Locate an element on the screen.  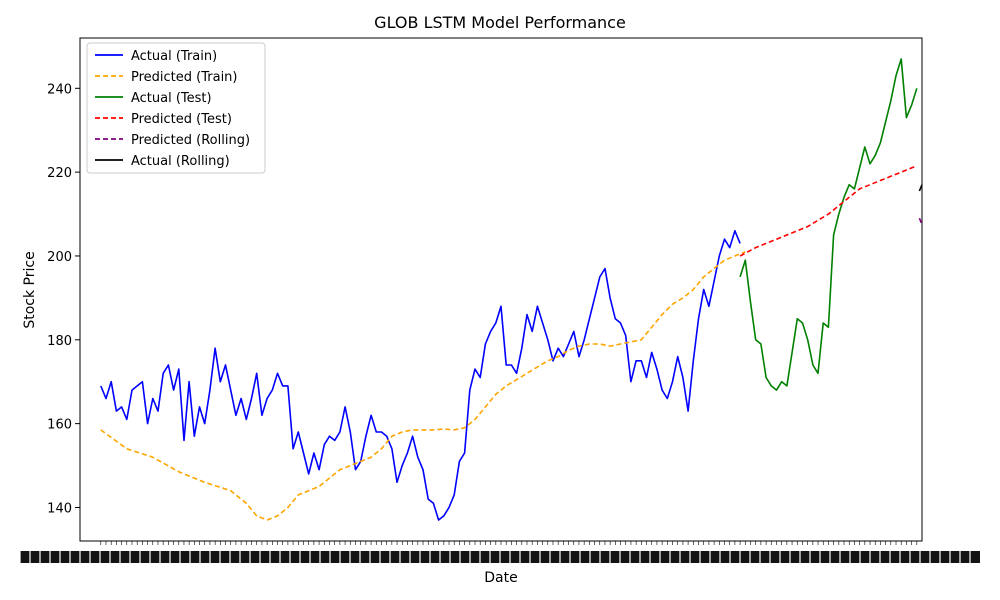
series-line-predicted-test is located at coordinates (828, 211).